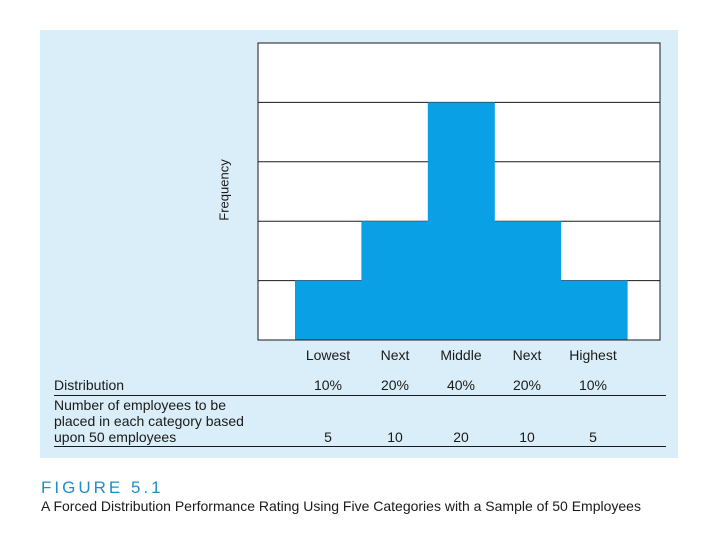  I want to click on distribution-label: Distribution, so click(89, 385).